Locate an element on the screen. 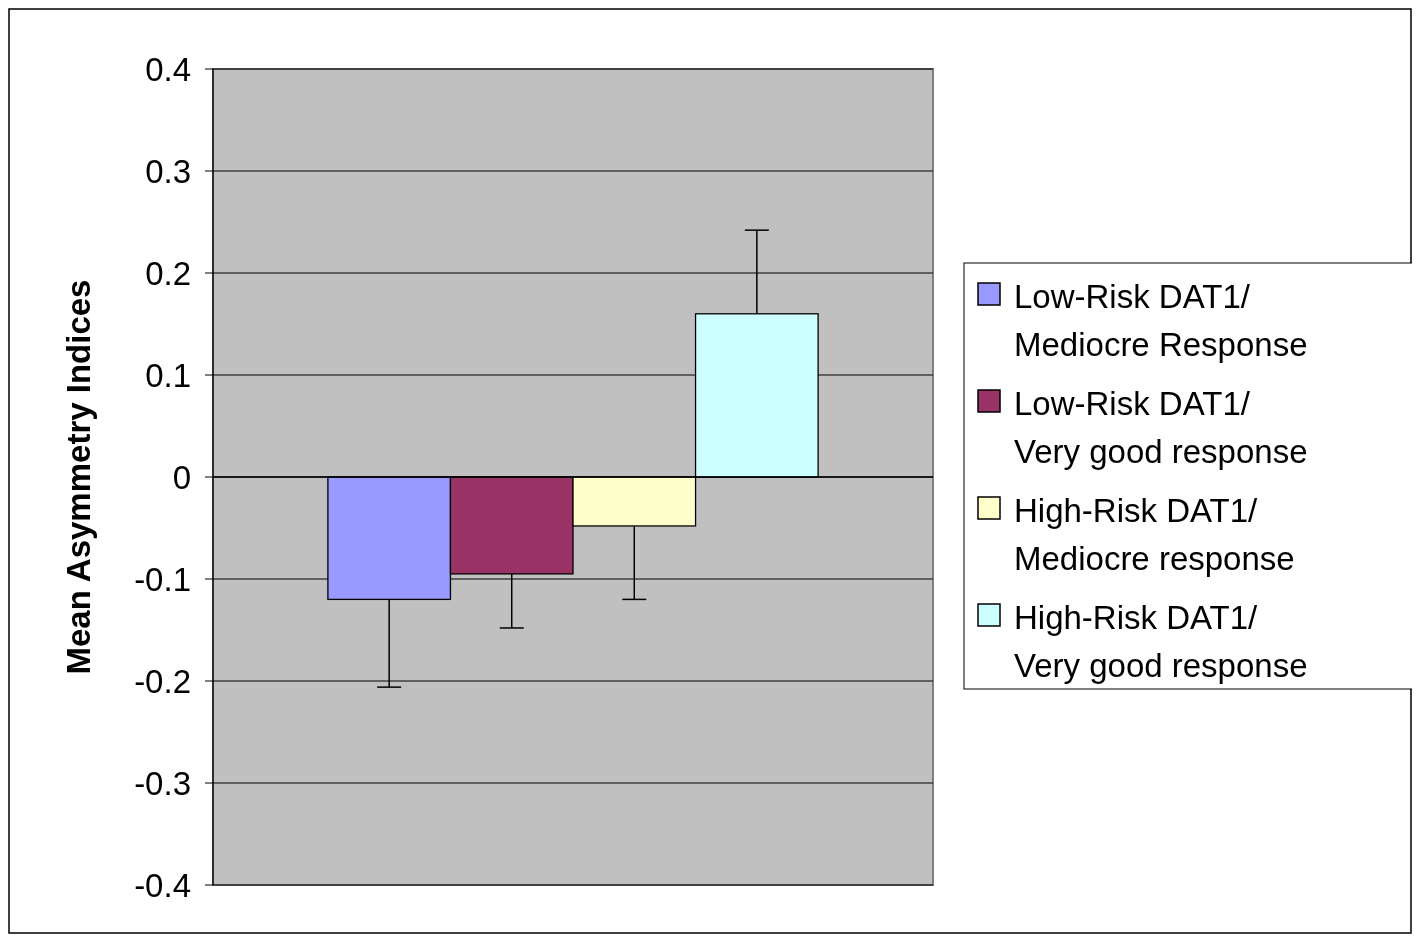  legend-label: Low-Risk DAT1/ Very good response is located at coordinates (1161, 427).